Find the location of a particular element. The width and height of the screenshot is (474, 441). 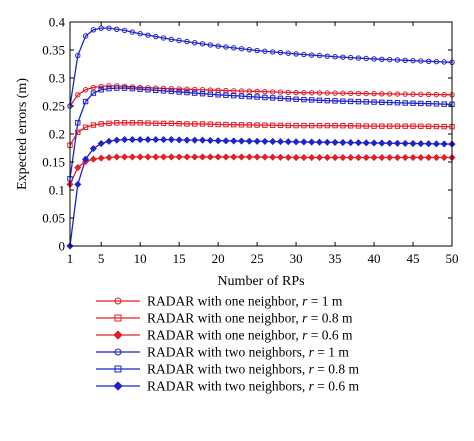

x-tick-label: 25 is located at coordinates (257, 258).